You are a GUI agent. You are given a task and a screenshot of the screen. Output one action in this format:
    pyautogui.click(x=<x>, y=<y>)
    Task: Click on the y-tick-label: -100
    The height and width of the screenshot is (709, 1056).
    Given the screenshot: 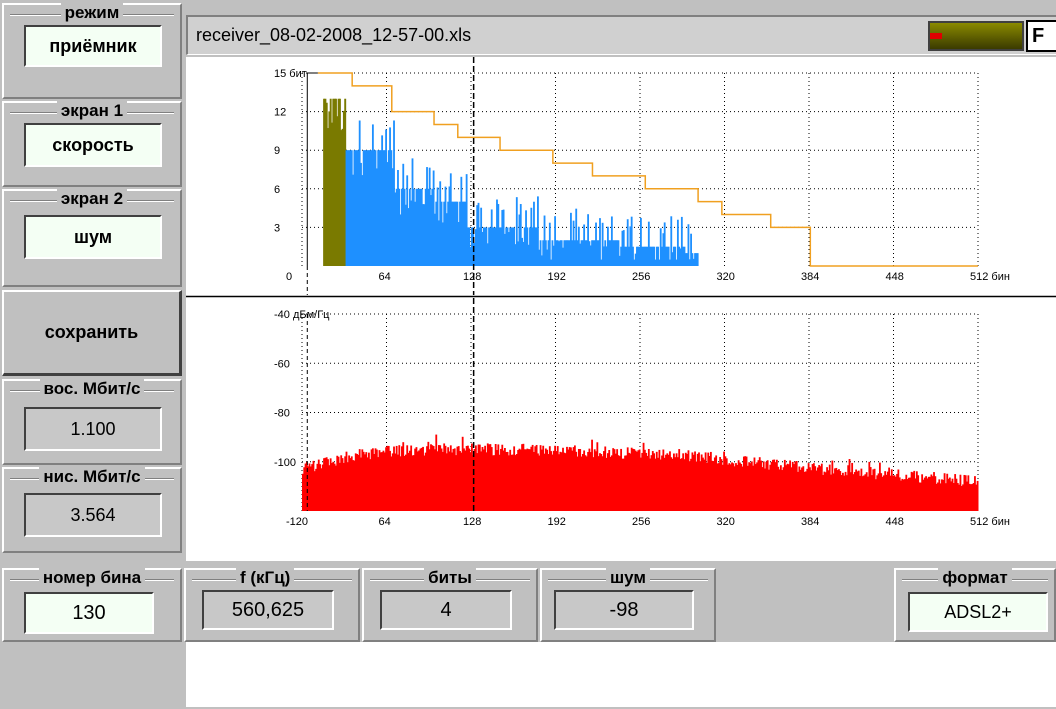 What is the action you would take?
    pyautogui.click(x=285, y=463)
    